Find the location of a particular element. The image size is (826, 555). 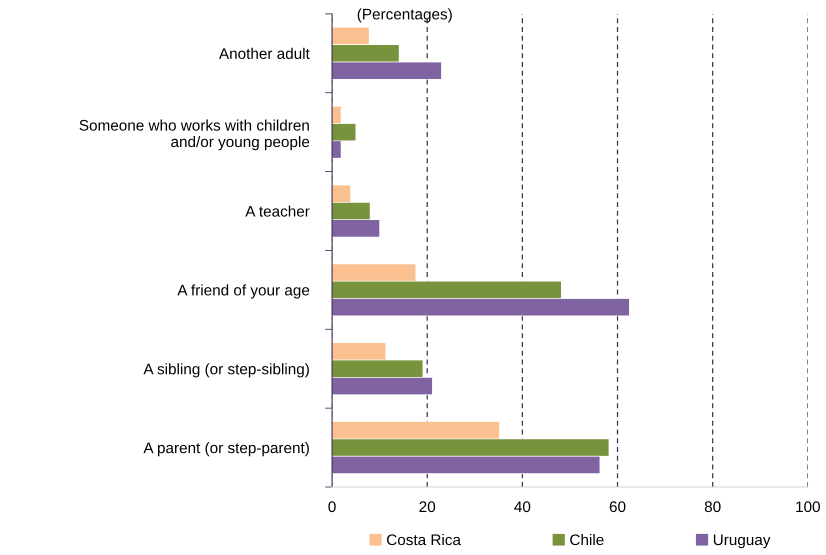

x-tick-label: 80 is located at coordinates (712, 506).